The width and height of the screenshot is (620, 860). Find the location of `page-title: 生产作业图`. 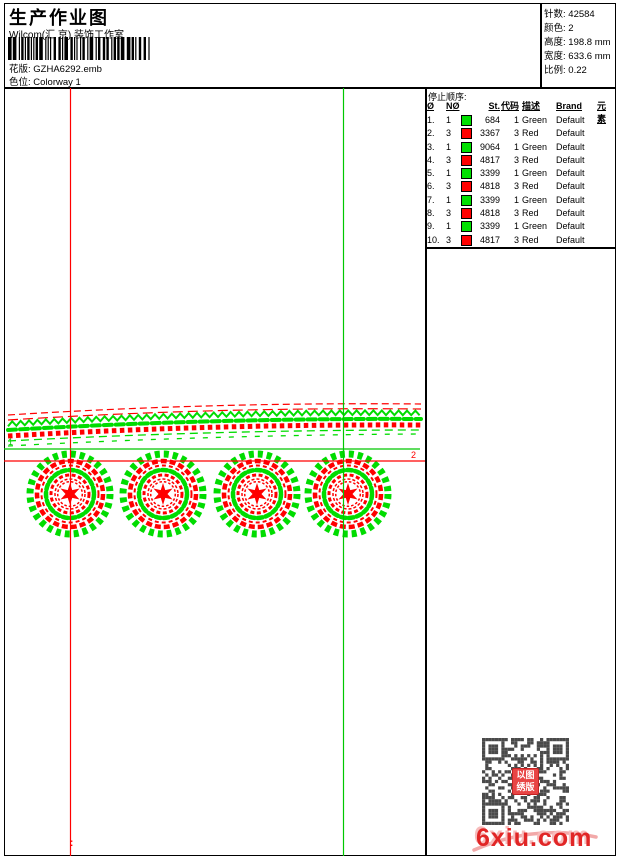

page-title: 生产作业图 is located at coordinates (59, 18).